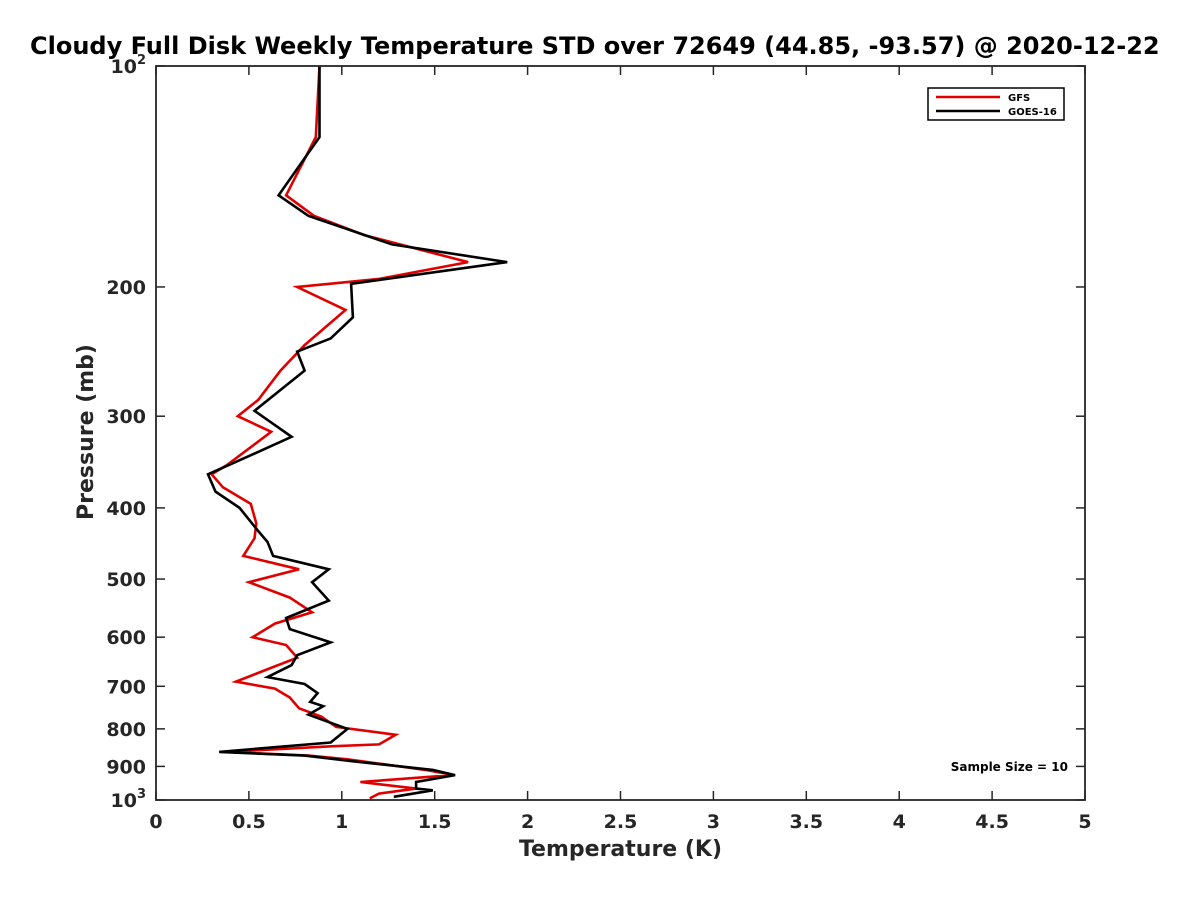  Describe the element at coordinates (129, 799) in the screenshot. I see `y-tick-label: 10³` at that location.